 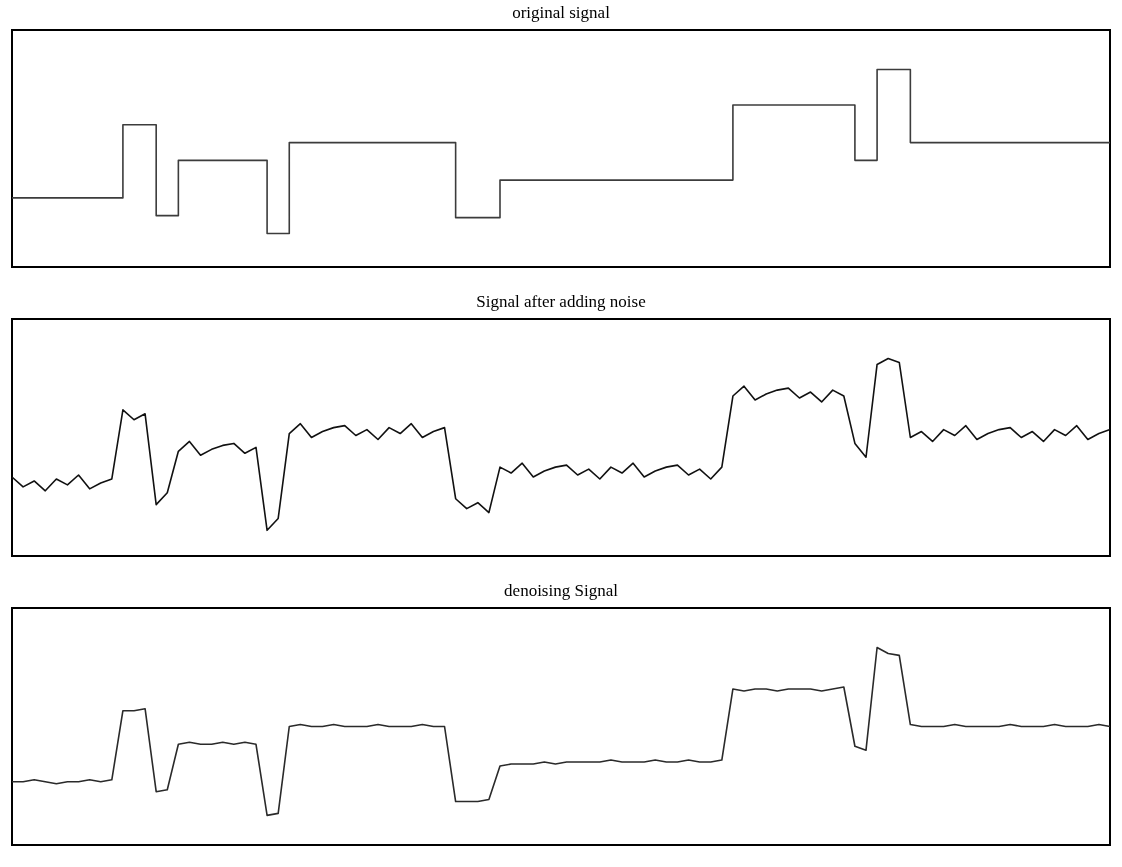 I want to click on chart-title: original signal, so click(x=561, y=12).